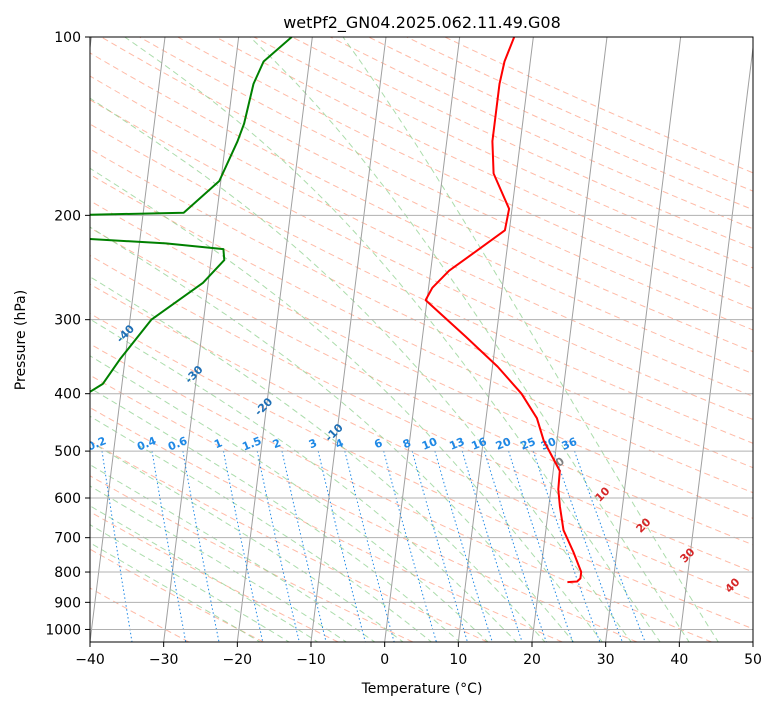  Describe the element at coordinates (67, 38) in the screenshot. I see `y-tick-label: 100` at that location.